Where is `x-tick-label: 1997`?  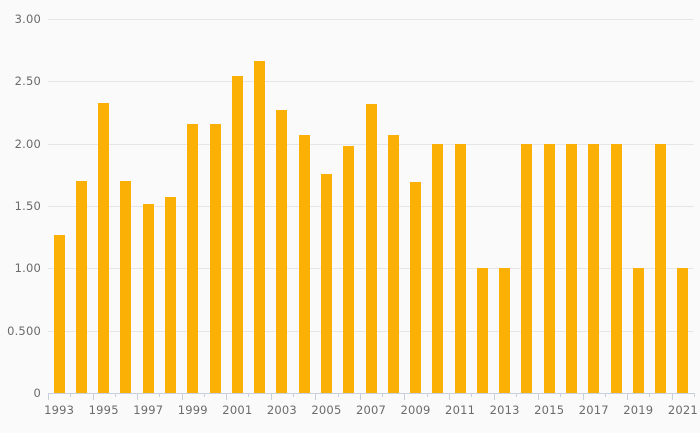
x-tick-label: 1997 is located at coordinates (148, 410).